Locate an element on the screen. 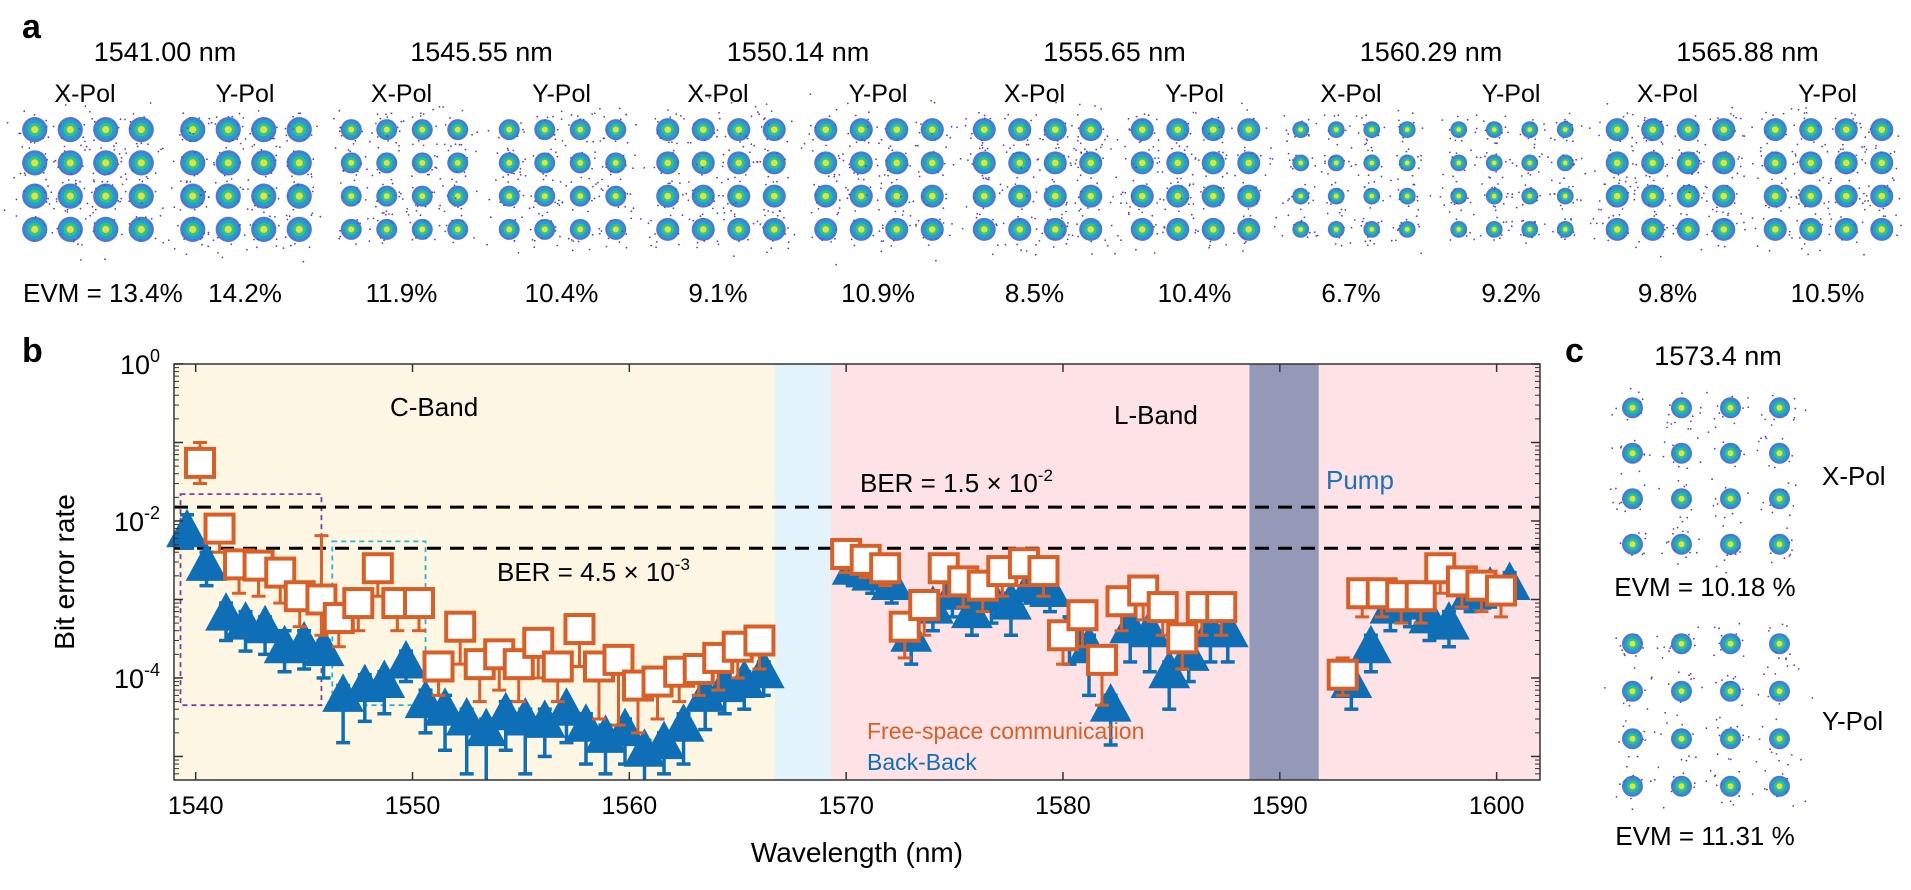  y-tick-label: 10⁰ is located at coordinates (140, 363).